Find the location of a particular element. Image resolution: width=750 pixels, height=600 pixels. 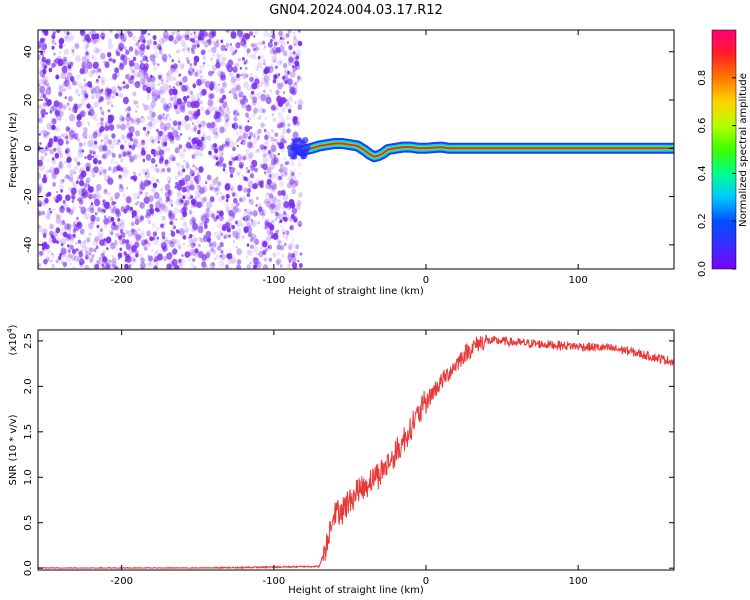

x-tick-label: 0 is located at coordinates (426, 581).